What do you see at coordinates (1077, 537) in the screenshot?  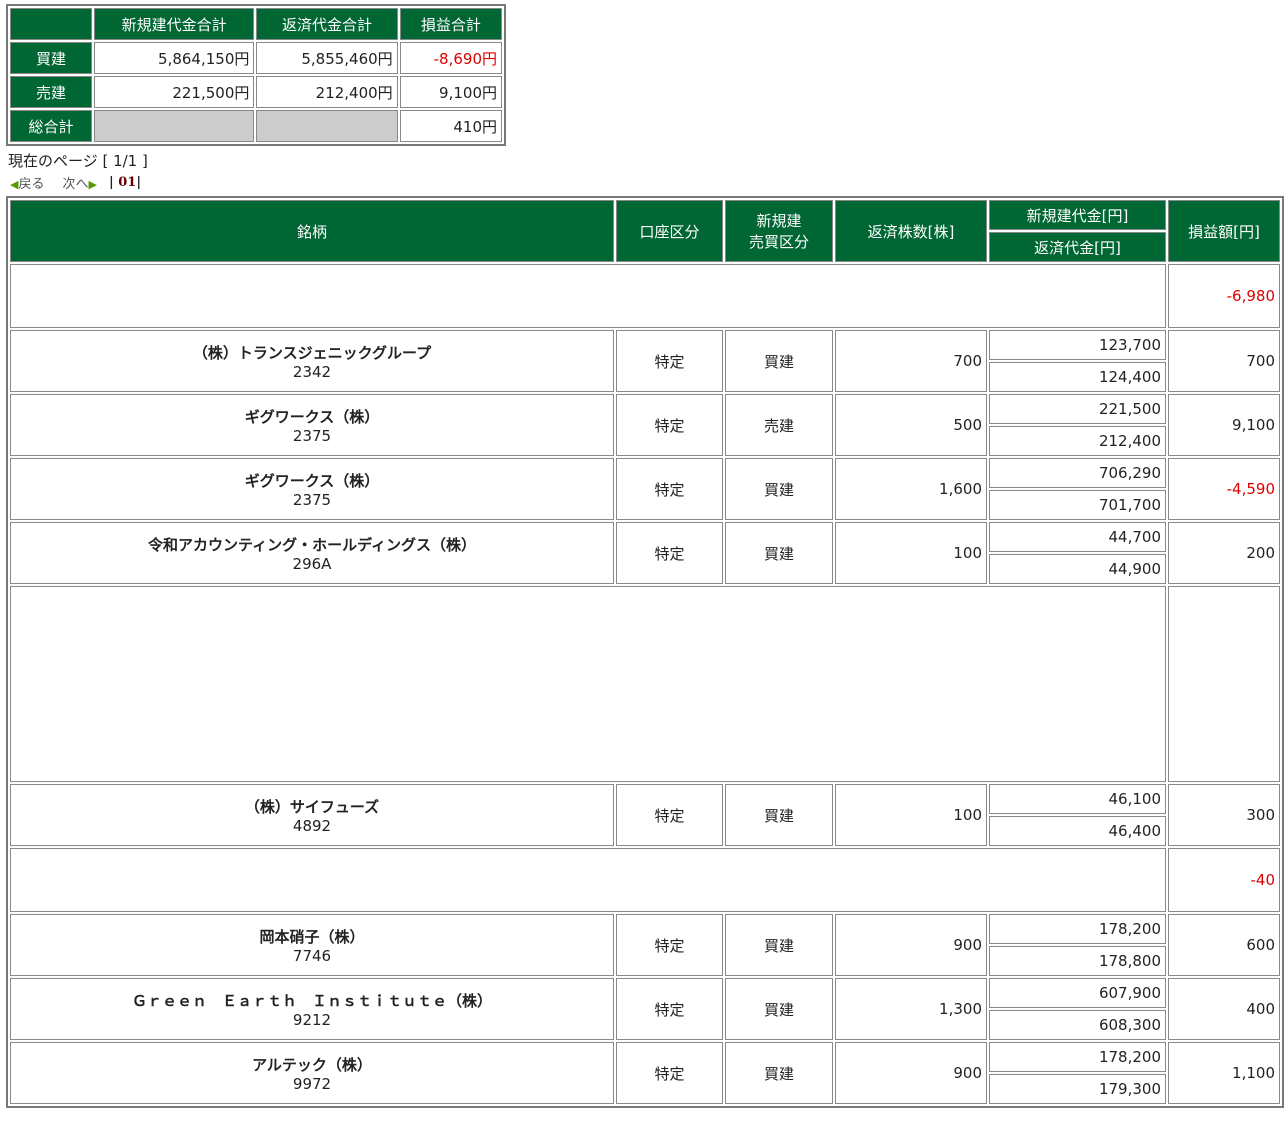 I see `new-amount-cell: 44,700` at bounding box center [1077, 537].